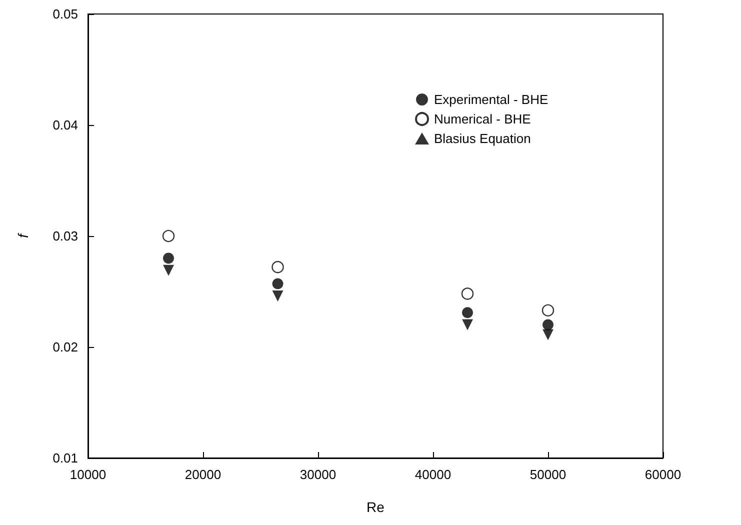 The width and height of the screenshot is (741, 525). I want to click on x-tick-label: 10000, so click(88, 474).